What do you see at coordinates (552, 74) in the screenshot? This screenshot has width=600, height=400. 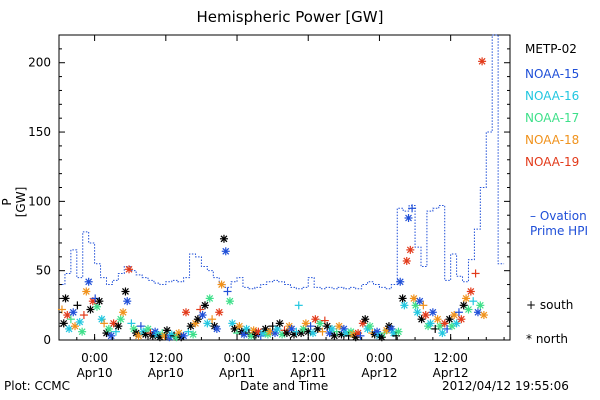 I see `legend-item-noaa-15: NOAA-15` at bounding box center [552, 74].